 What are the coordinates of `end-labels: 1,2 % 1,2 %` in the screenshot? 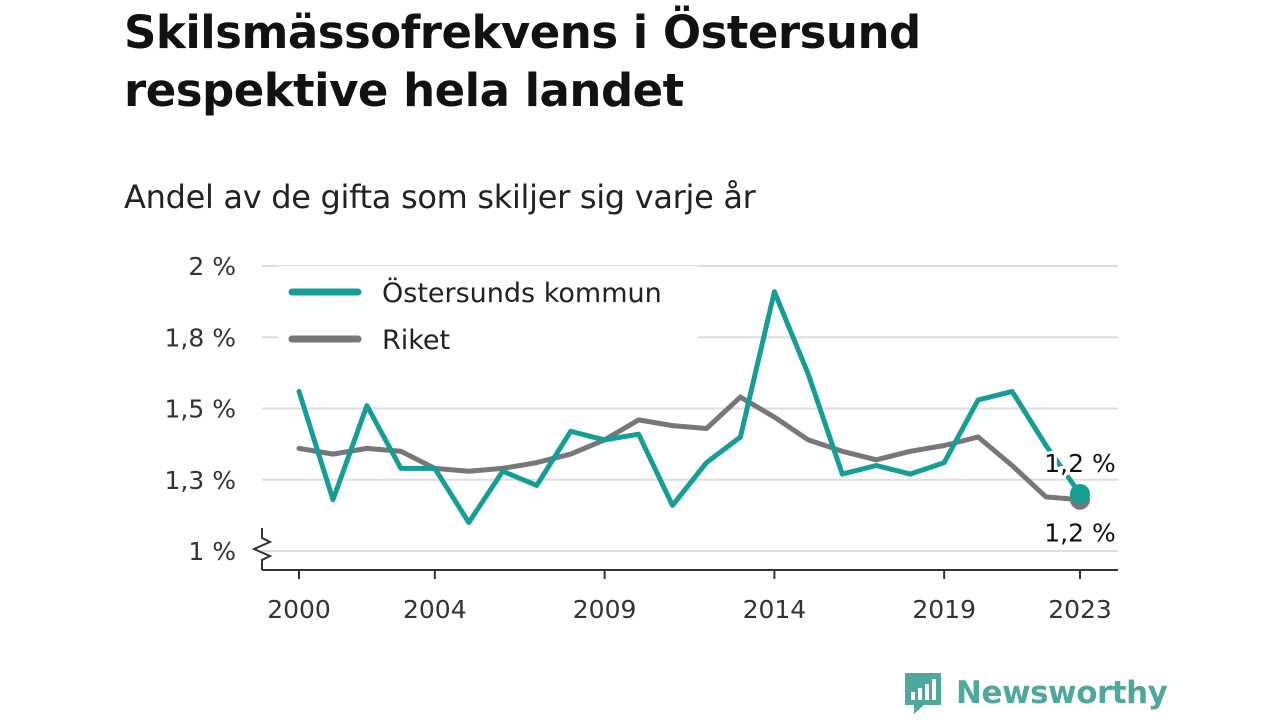 It's located at (1079, 498).